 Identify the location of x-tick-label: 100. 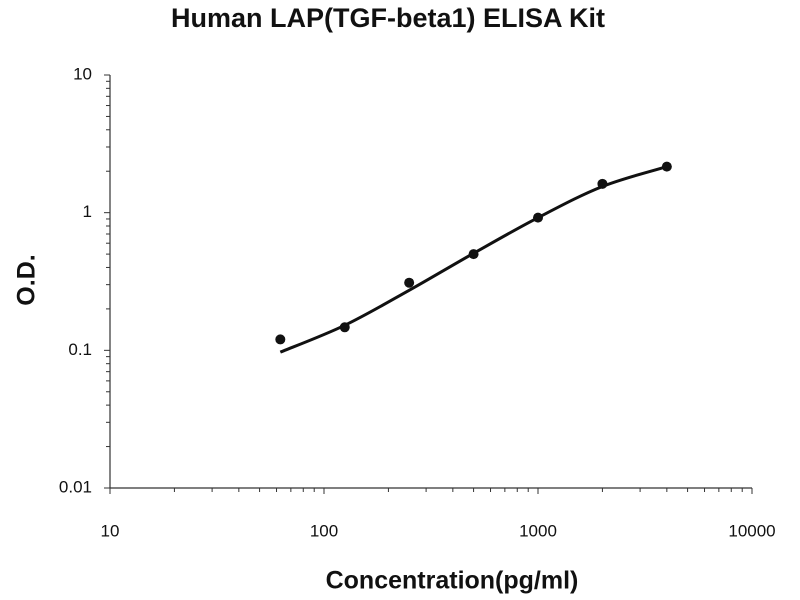
(324, 530).